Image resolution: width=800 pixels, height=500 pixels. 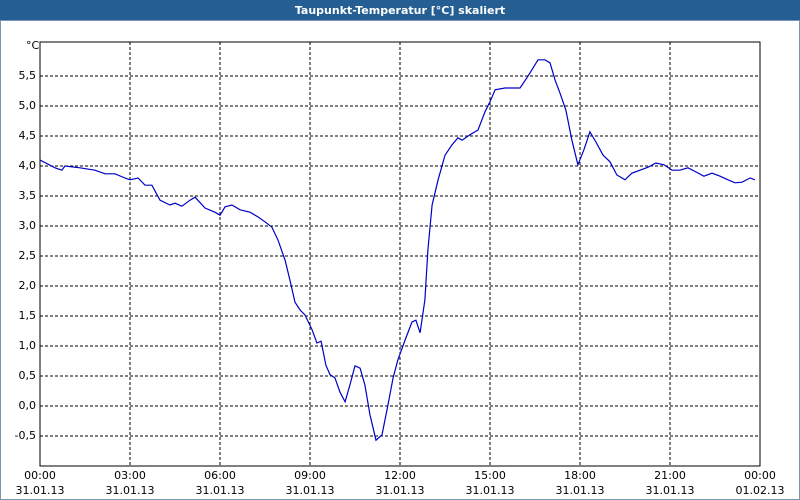 I want to click on y-tick-label: 0,0, so click(x=28, y=405).